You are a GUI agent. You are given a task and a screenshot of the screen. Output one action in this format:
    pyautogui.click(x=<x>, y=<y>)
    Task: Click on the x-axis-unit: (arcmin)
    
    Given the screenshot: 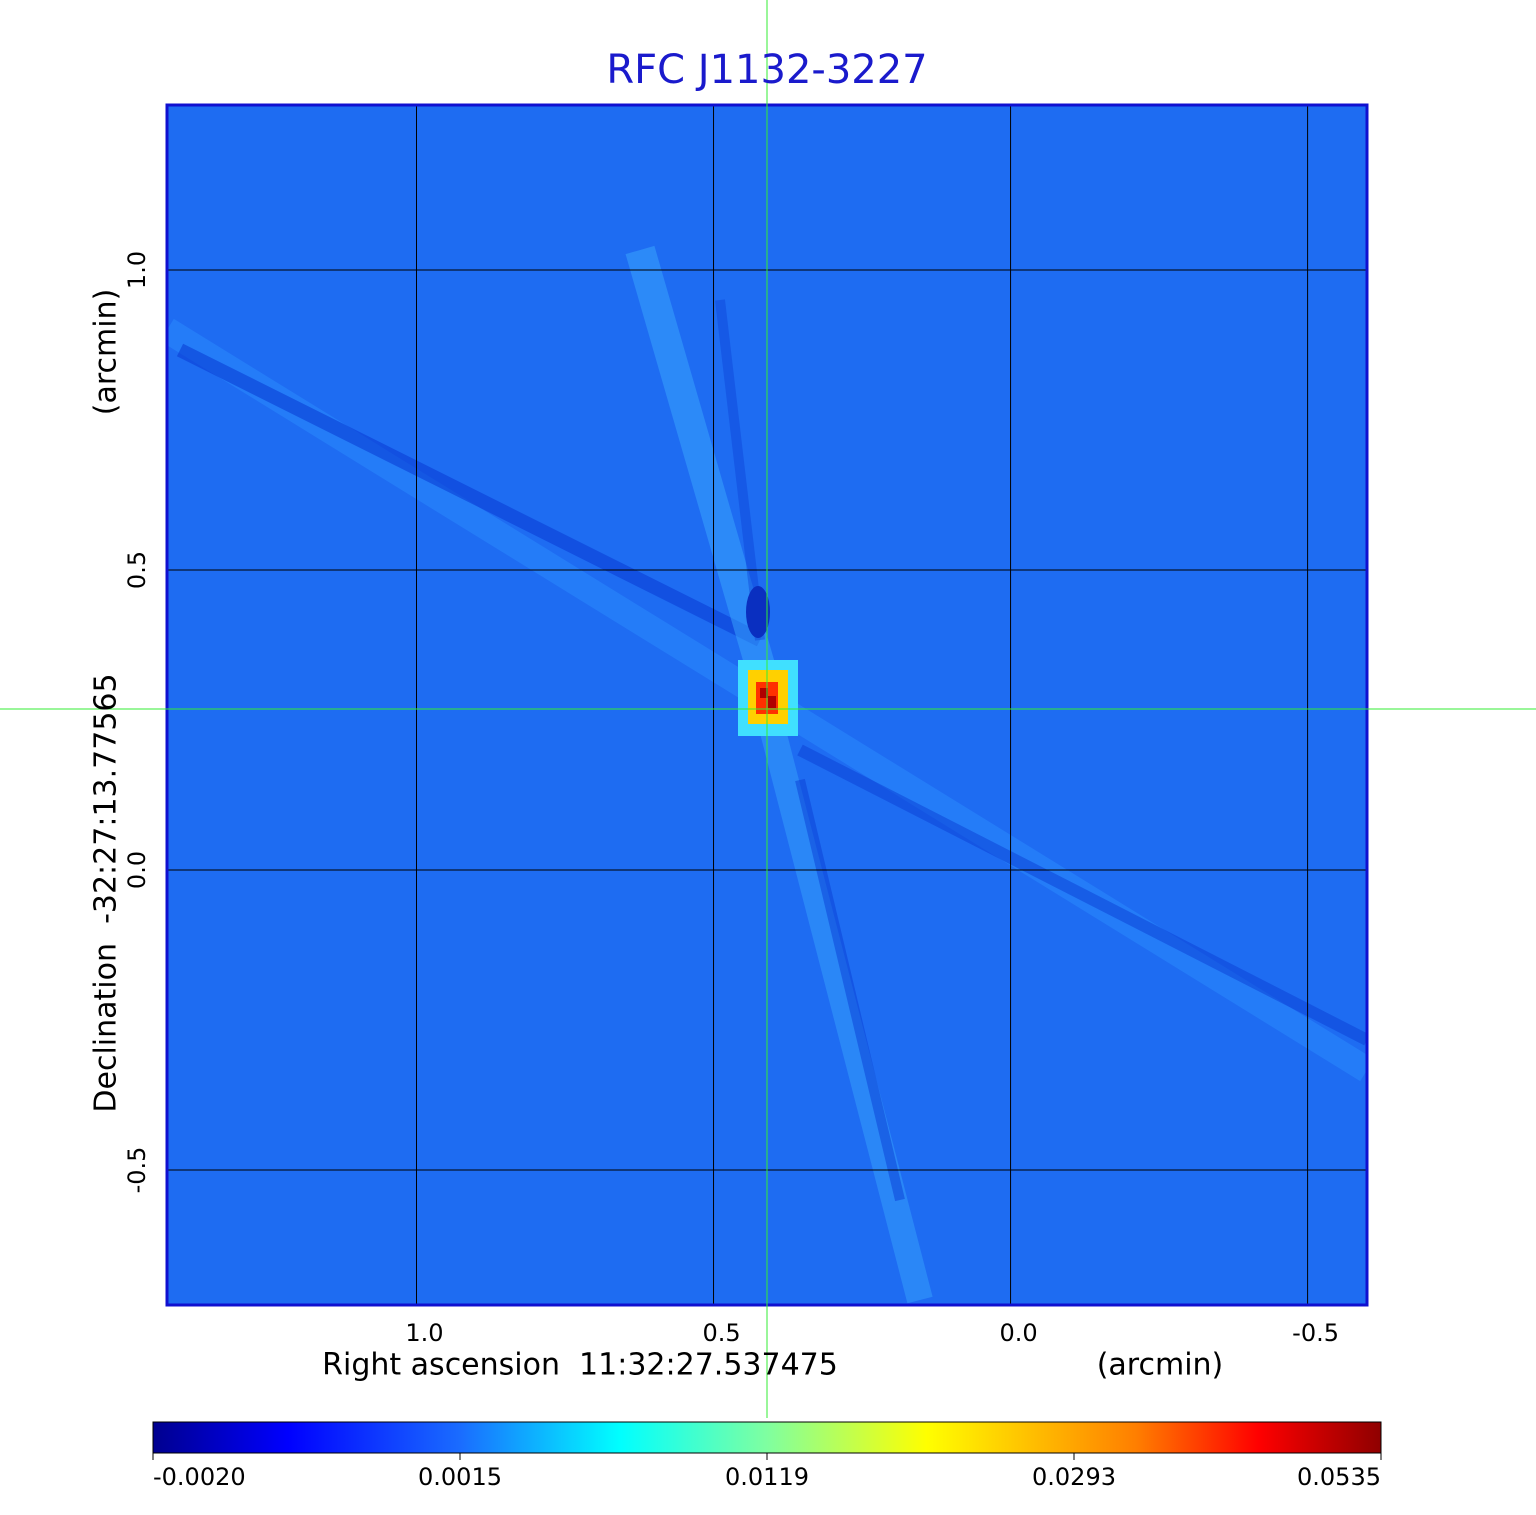 What is the action you would take?
    pyautogui.click(x=1160, y=1365)
    